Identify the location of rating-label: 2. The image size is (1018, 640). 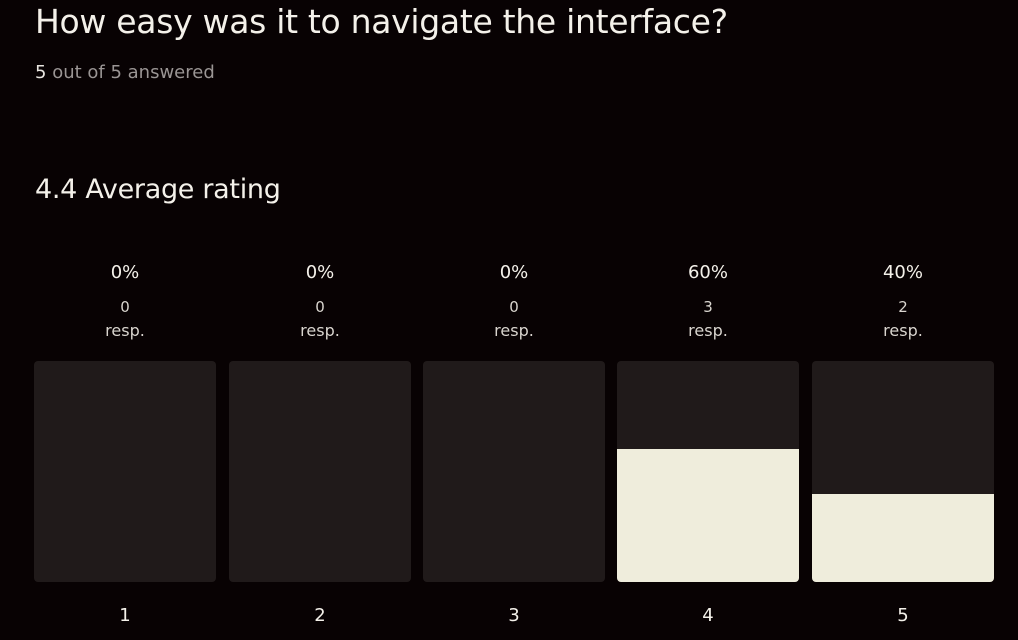
(320, 615).